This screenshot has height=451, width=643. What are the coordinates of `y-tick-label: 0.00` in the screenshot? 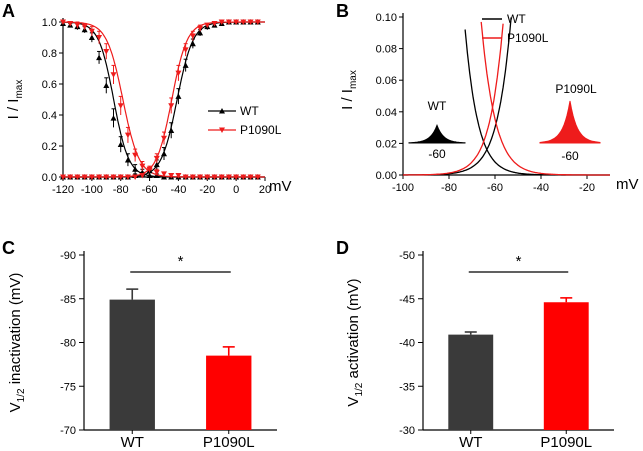 It's located at (386, 176).